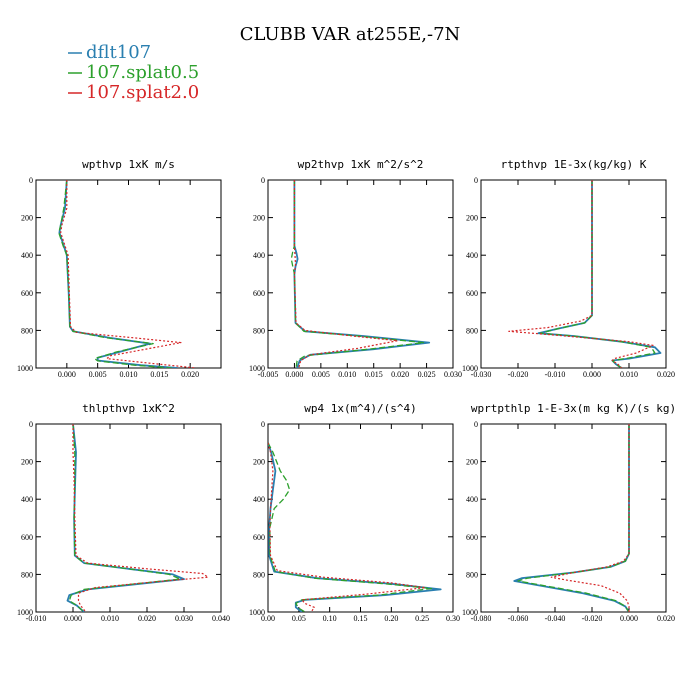  I want to click on legend-label-1: 107.splat0.5, so click(142, 72).